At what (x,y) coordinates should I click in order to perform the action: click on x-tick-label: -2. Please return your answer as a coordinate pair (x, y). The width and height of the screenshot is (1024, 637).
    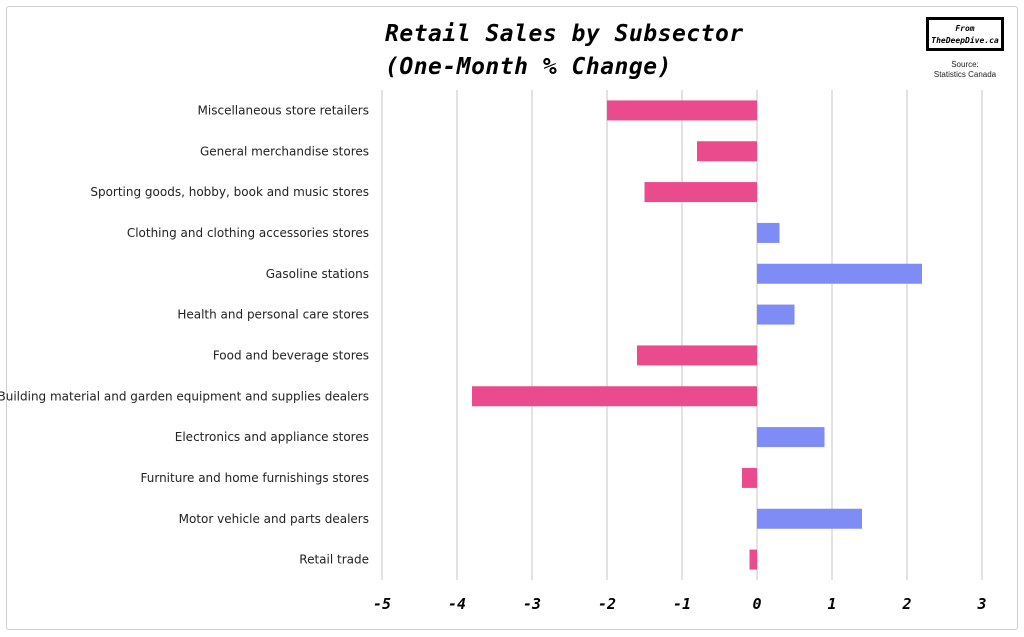
    Looking at the image, I should click on (607, 604).